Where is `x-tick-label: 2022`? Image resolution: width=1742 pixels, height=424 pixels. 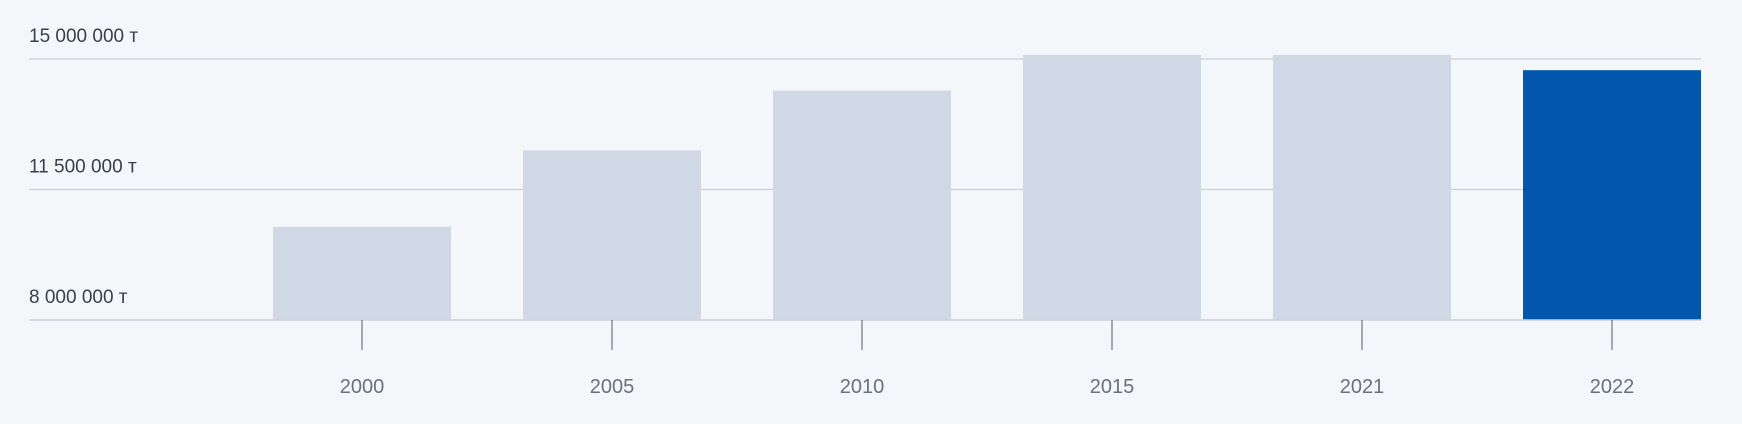
x-tick-label: 2022 is located at coordinates (1612, 387).